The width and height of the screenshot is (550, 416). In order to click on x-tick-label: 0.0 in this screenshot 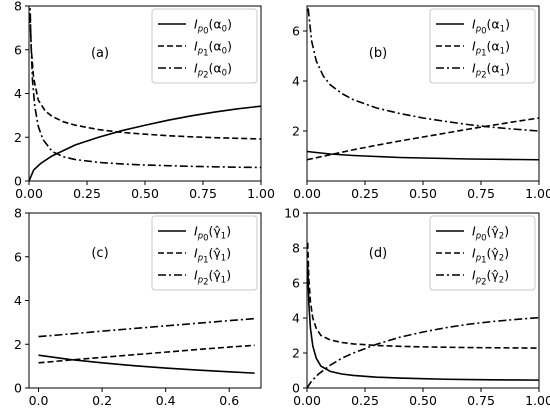, I will do `click(39, 400)`.